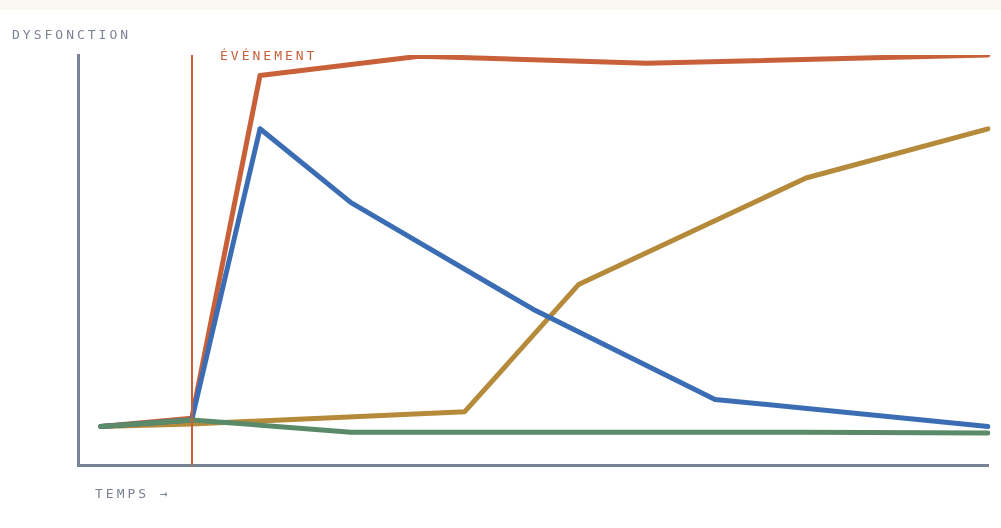  I want to click on annotation: ÉVÉNEMENT, so click(269, 56).